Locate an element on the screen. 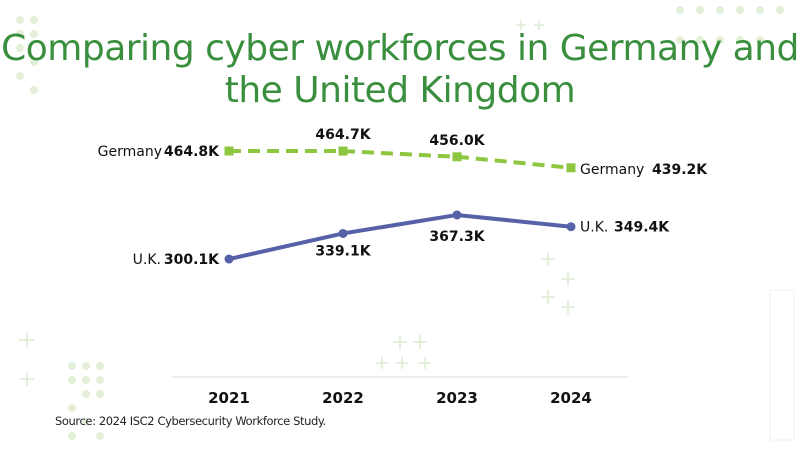  x-tick-label: 2023 is located at coordinates (457, 398).